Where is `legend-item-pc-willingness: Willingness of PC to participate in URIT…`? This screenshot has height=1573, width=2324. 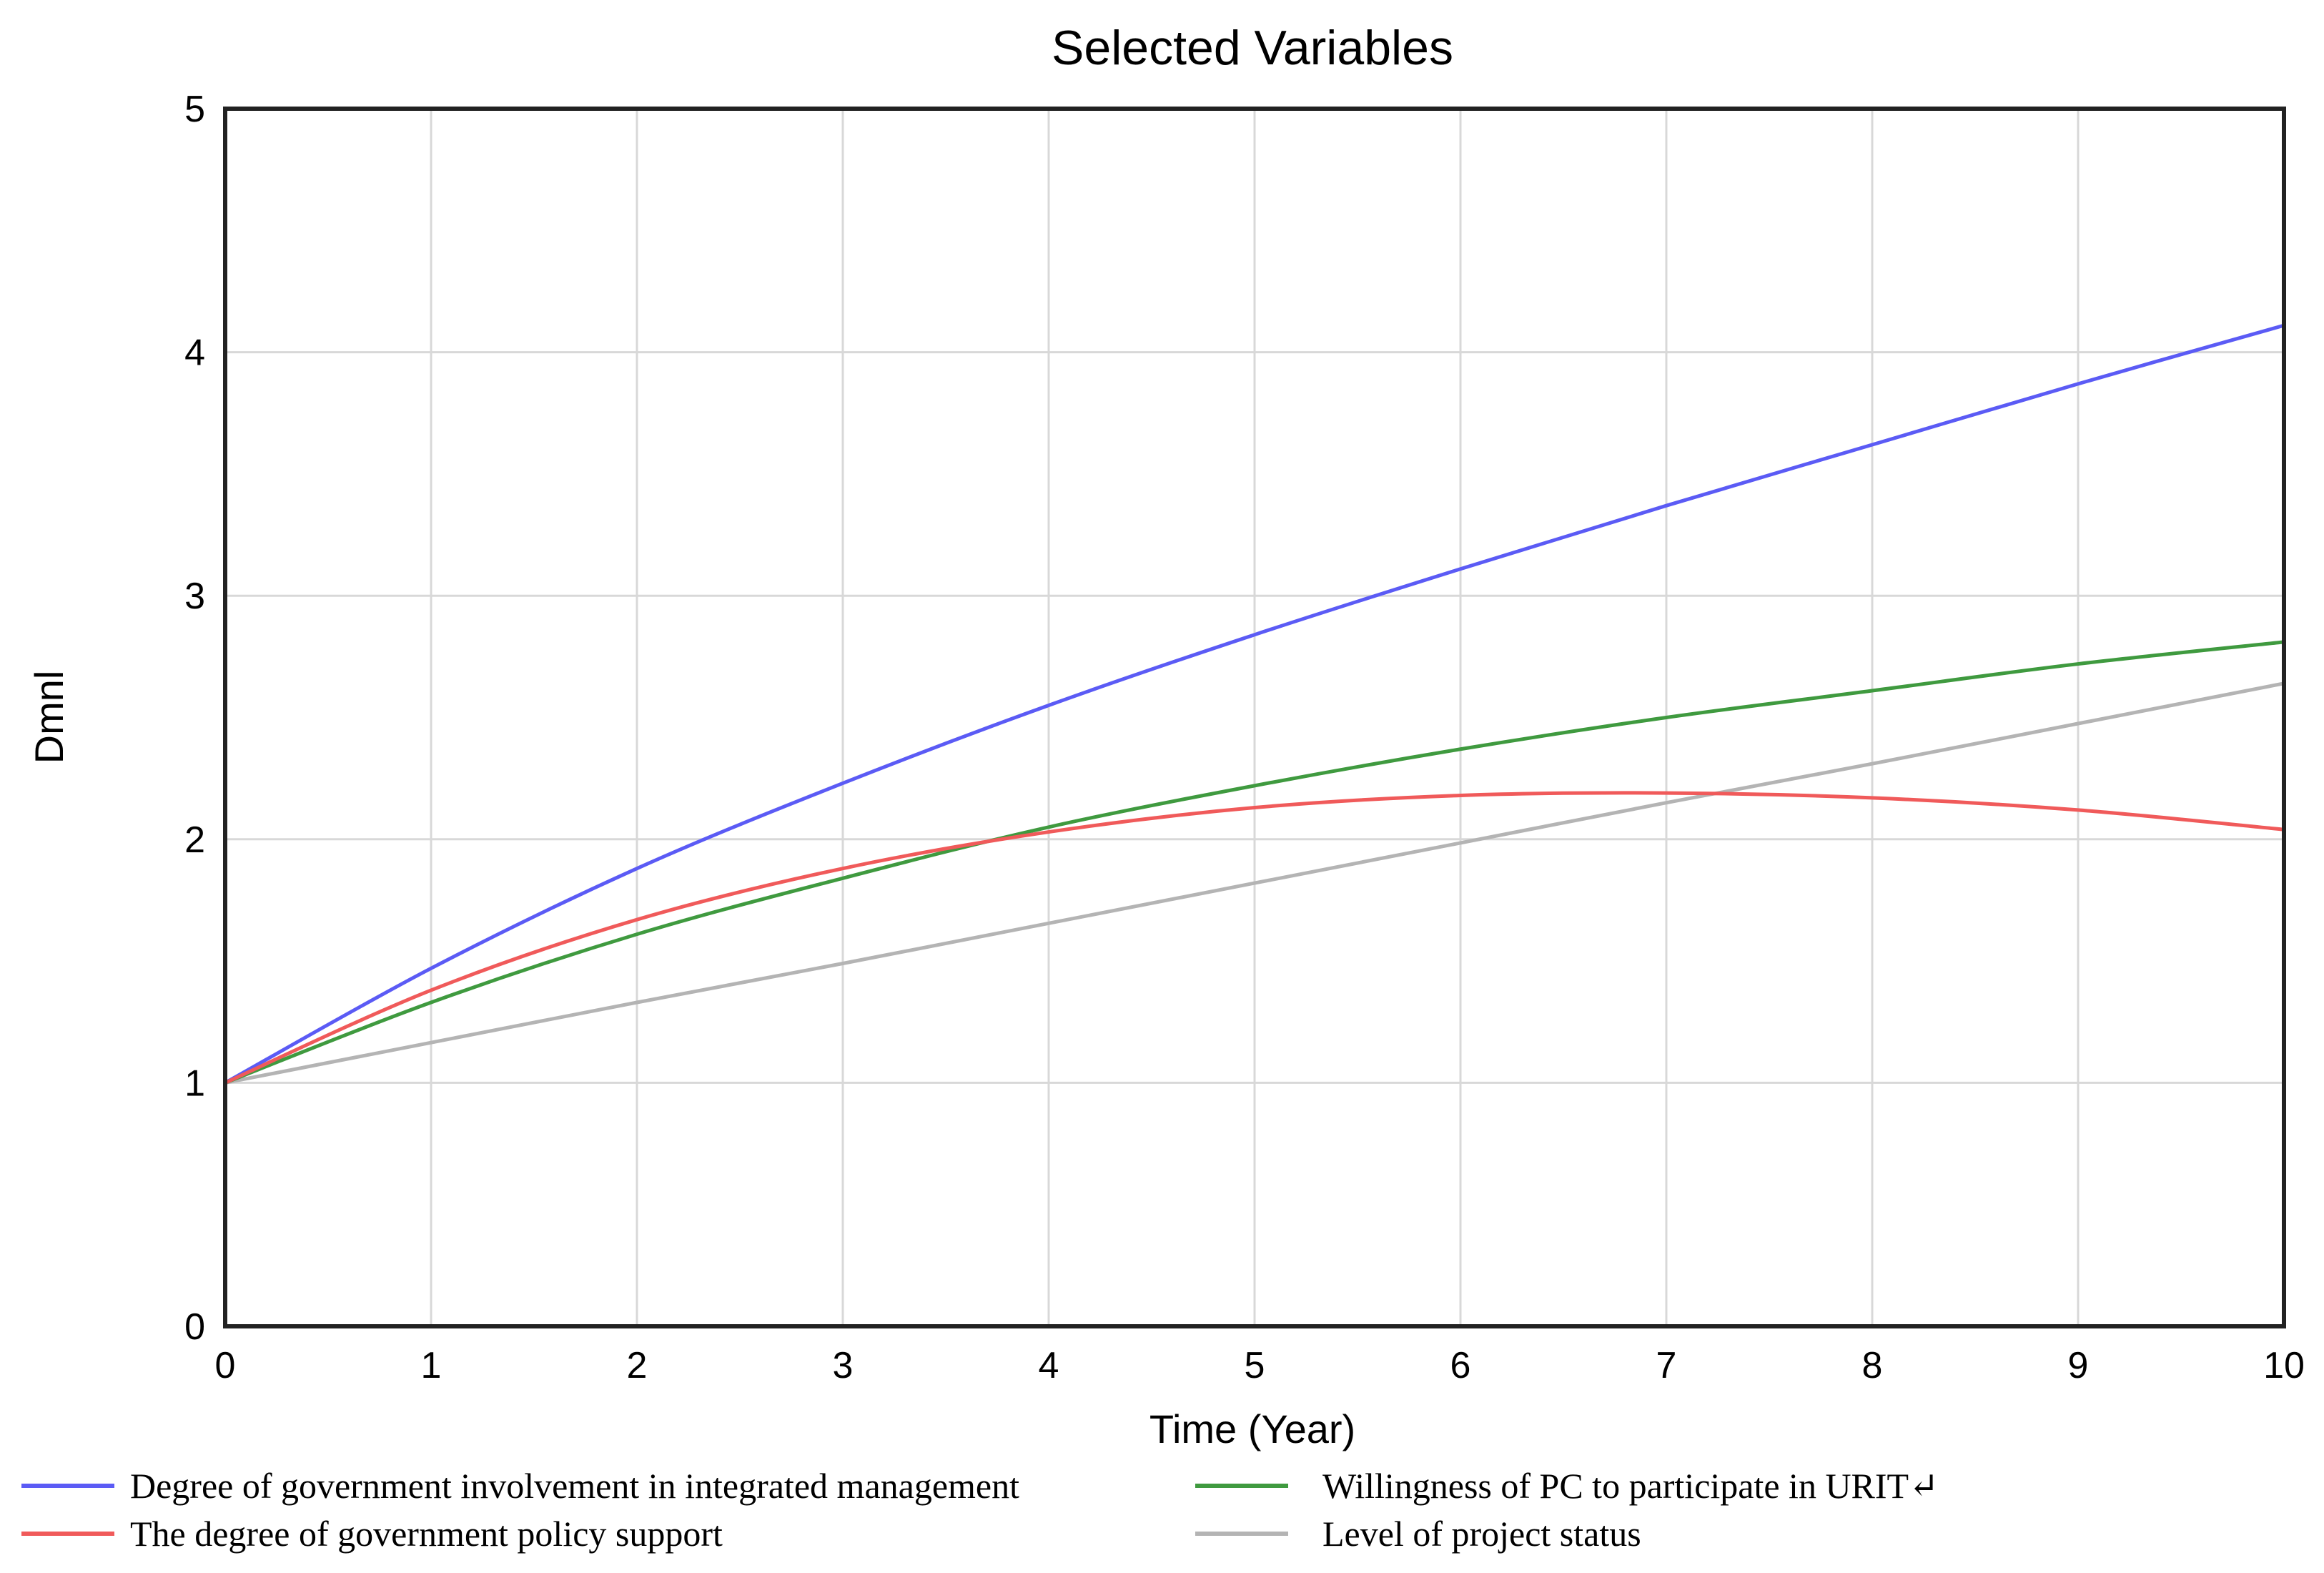 legend-item-pc-willingness: Willingness of PC to participate in URIT… is located at coordinates (1567, 1486).